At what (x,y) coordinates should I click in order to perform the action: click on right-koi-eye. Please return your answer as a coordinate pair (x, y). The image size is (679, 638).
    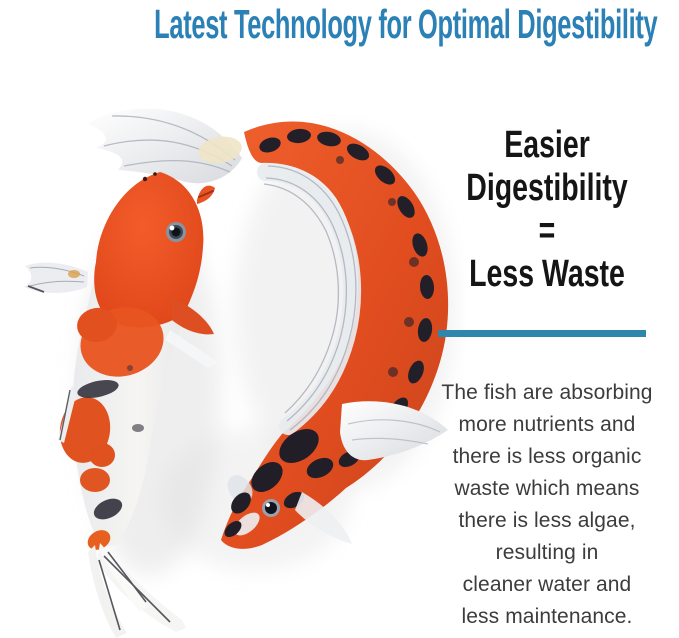
    Looking at the image, I should click on (271, 508).